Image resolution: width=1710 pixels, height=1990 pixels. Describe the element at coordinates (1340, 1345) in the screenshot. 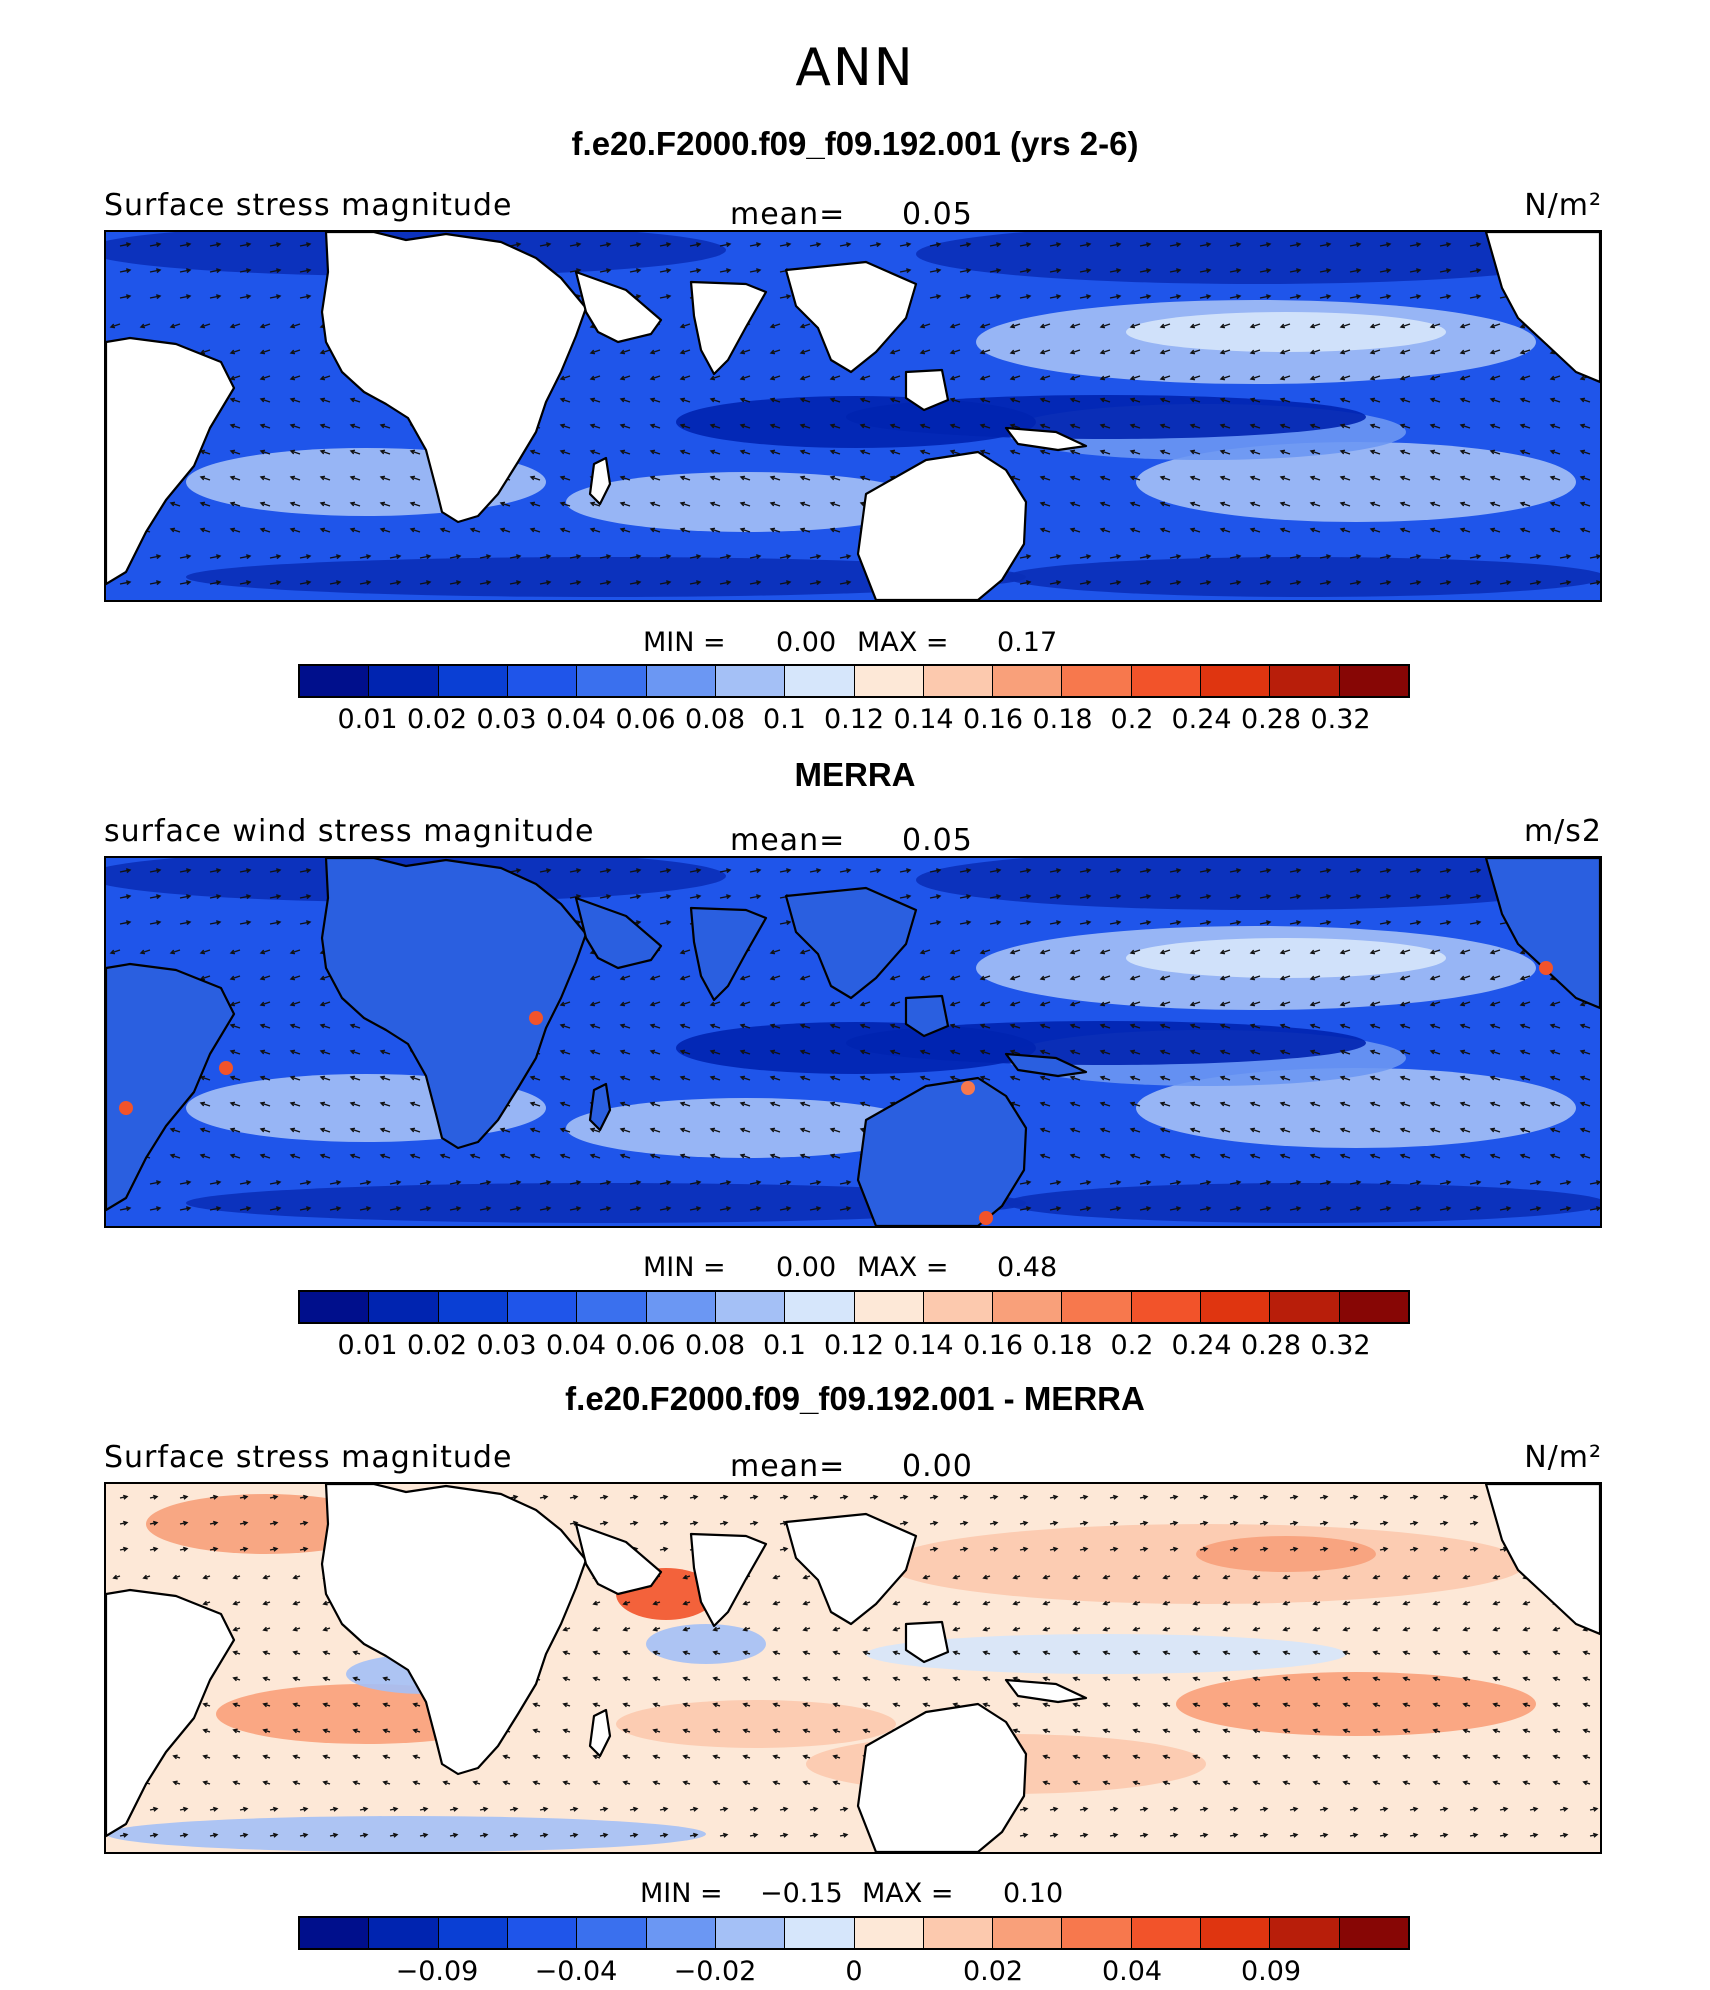

I see `colorbar-tick-label: 0.32` at that location.